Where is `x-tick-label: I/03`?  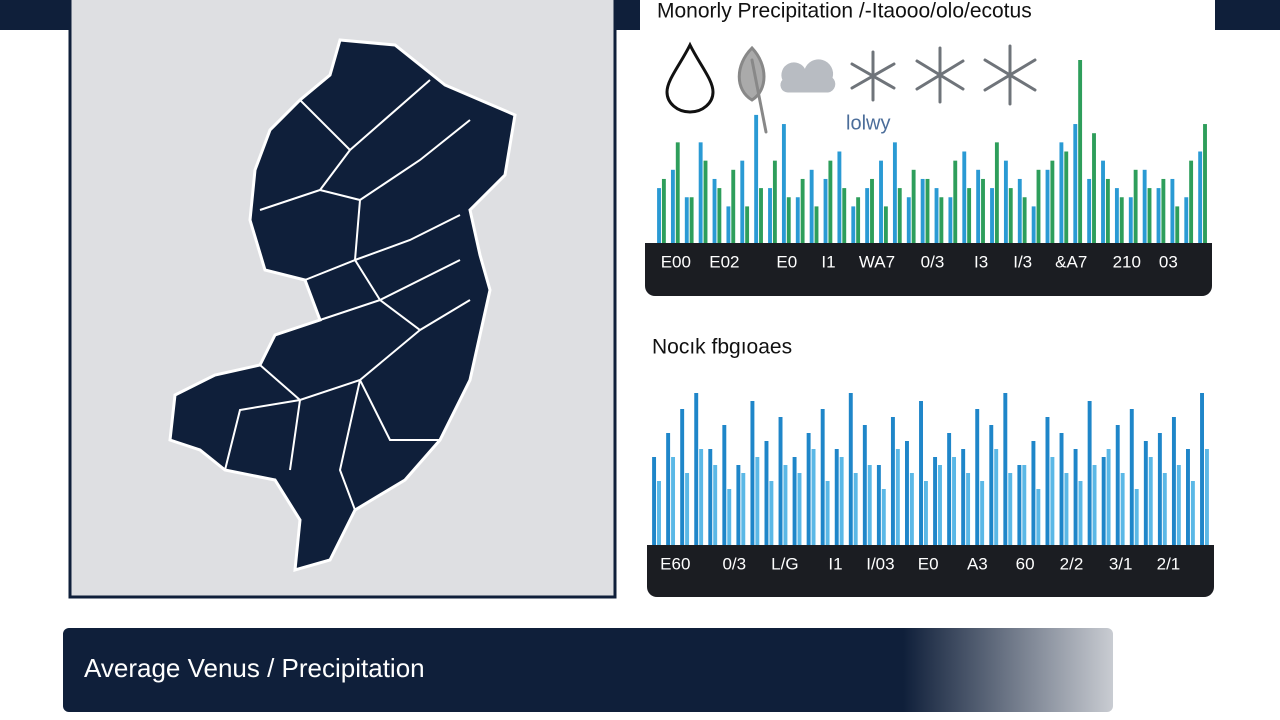
x-tick-label: I/03 is located at coordinates (880, 563).